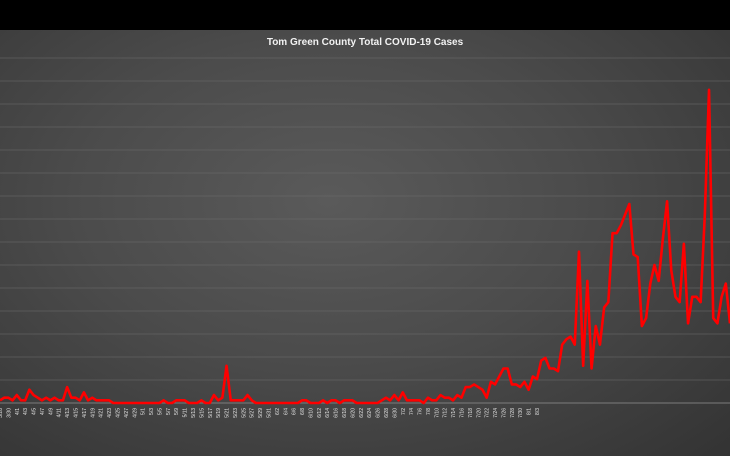 This screenshot has height=456, width=730. Describe the element at coordinates (421, 411) in the screenshot. I see `x-tick-label: 7/6` at that location.